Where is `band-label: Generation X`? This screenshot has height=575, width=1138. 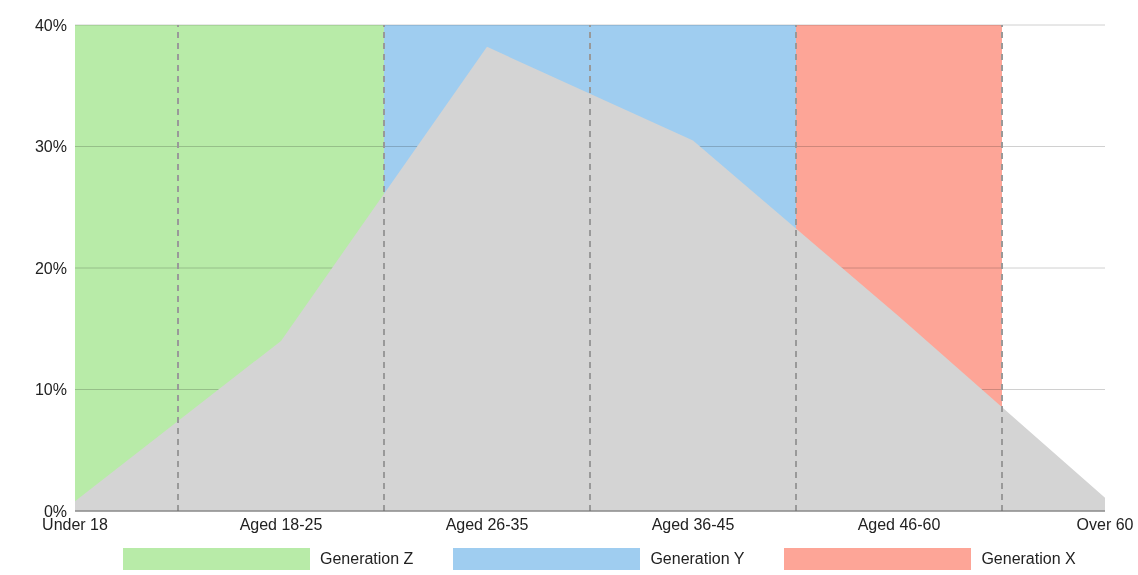 band-label: Generation X is located at coordinates (1028, 559).